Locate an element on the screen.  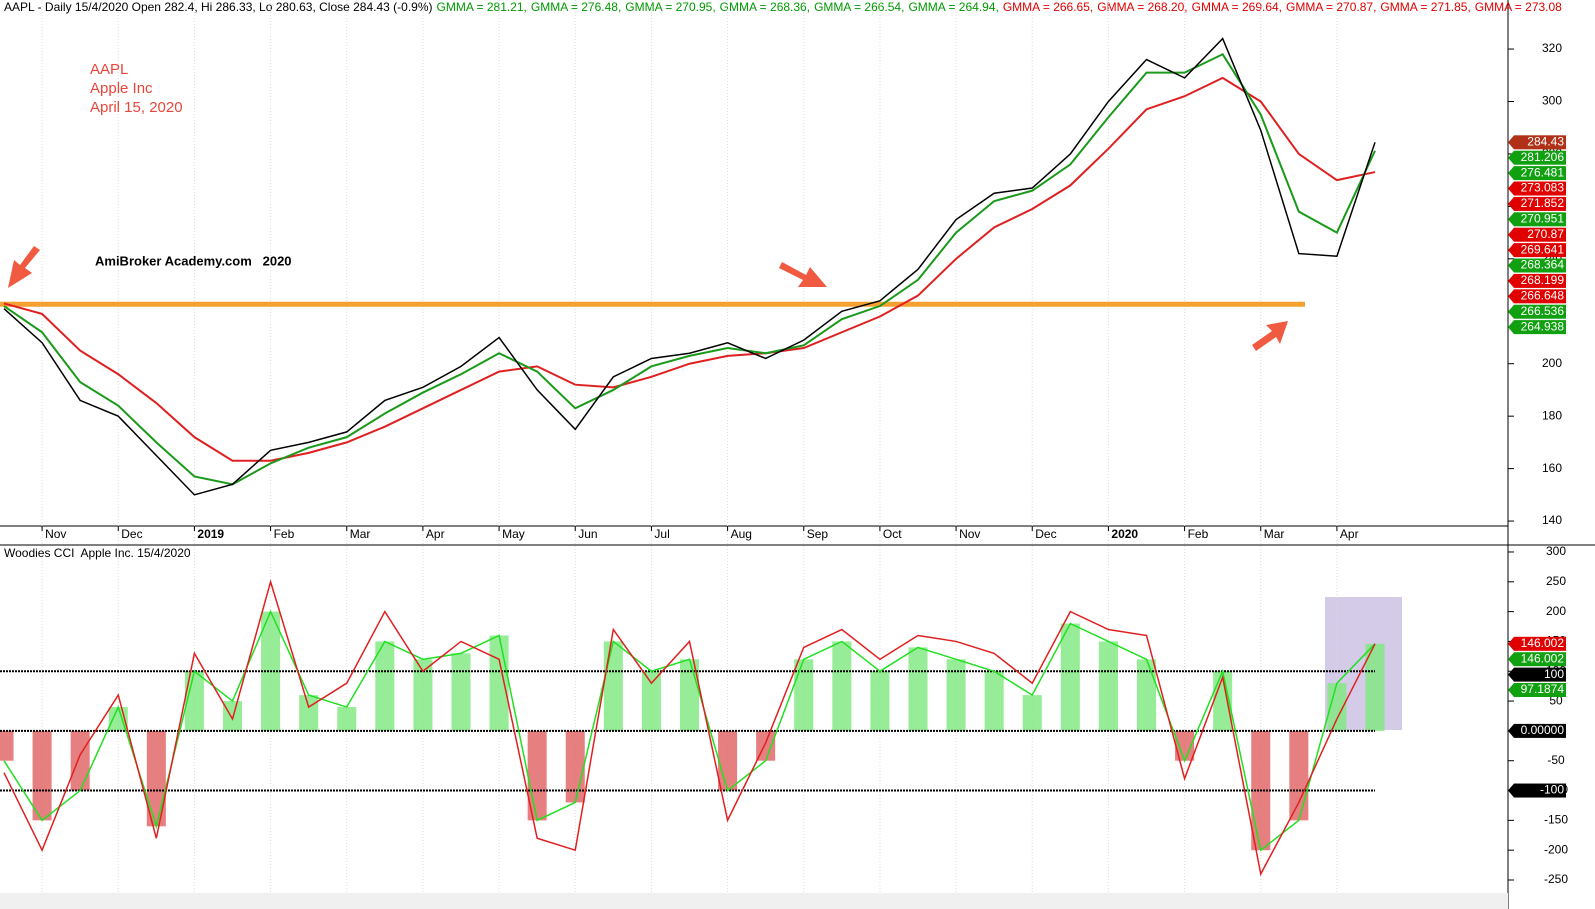
header-item: GMMA = 266.54, is located at coordinates (859, 7).